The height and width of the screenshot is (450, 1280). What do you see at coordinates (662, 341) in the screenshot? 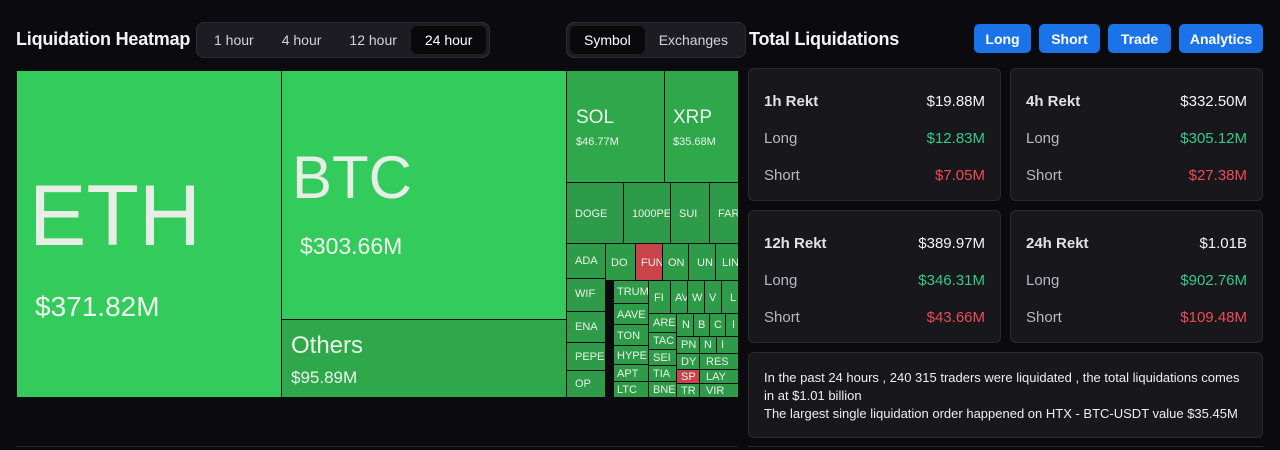
I see `tile-tac: TAC` at bounding box center [662, 341].